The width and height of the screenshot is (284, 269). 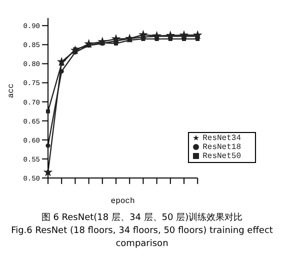 What do you see at coordinates (11, 90) in the screenshot?
I see `y-axis-title: acc` at bounding box center [11, 90].